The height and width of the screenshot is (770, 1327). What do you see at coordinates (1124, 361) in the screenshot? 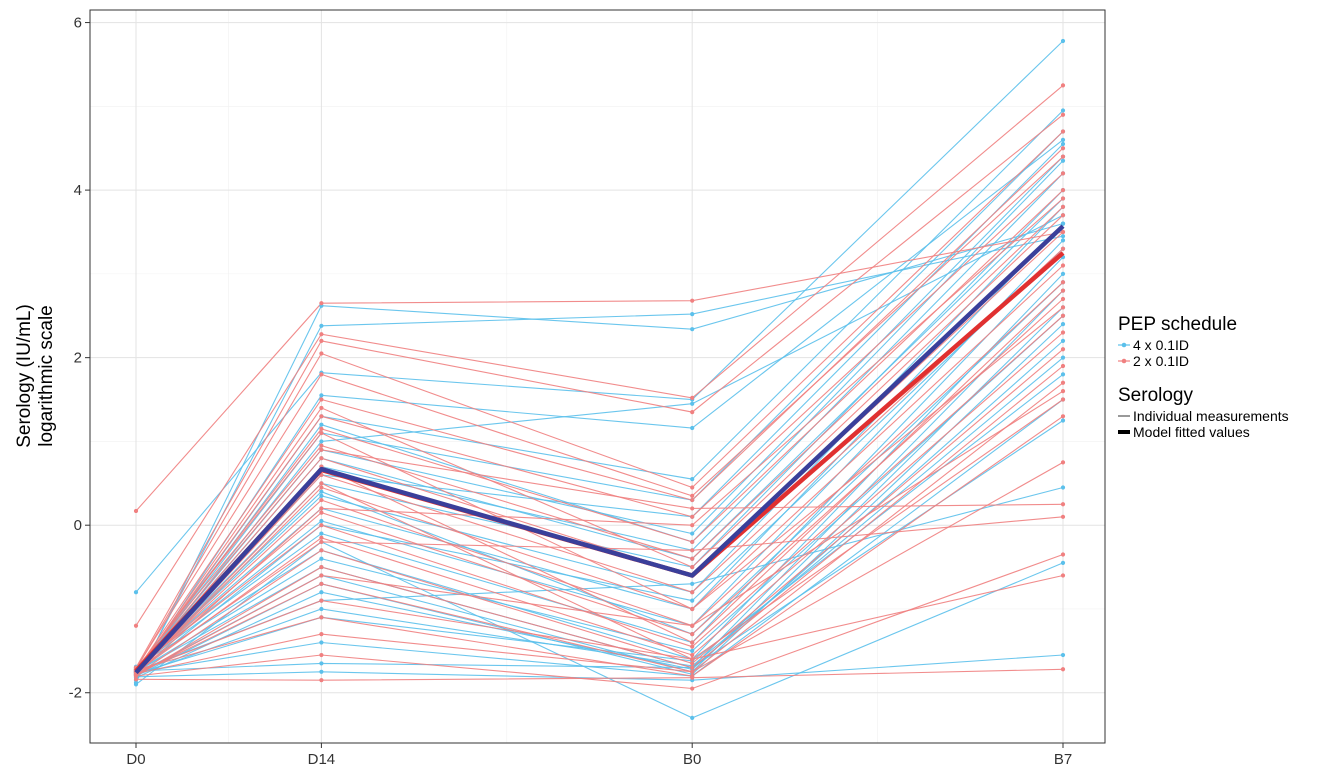
I see `legend-key-point` at bounding box center [1124, 361].